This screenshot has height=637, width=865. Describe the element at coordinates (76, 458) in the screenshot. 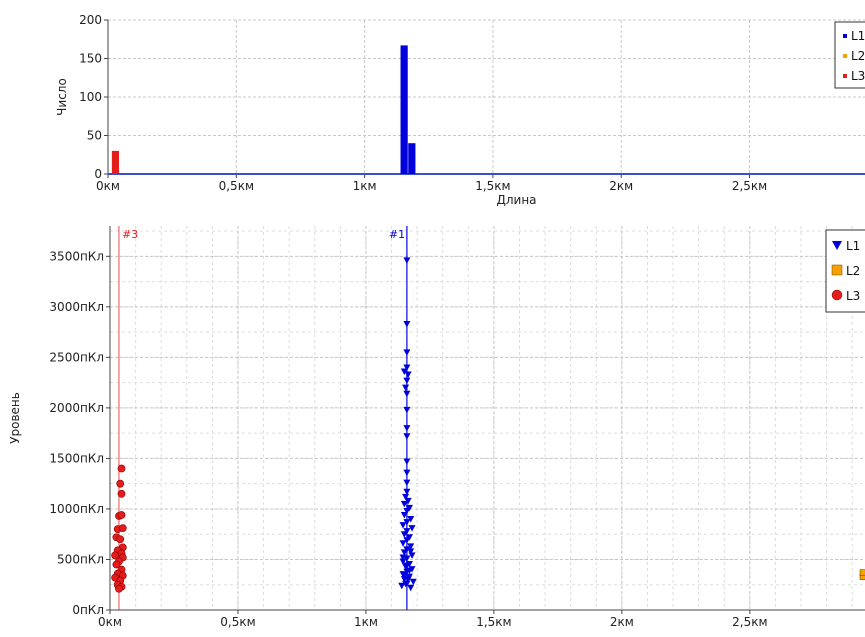

I see `y-tick-label: 1500пКл` at that location.